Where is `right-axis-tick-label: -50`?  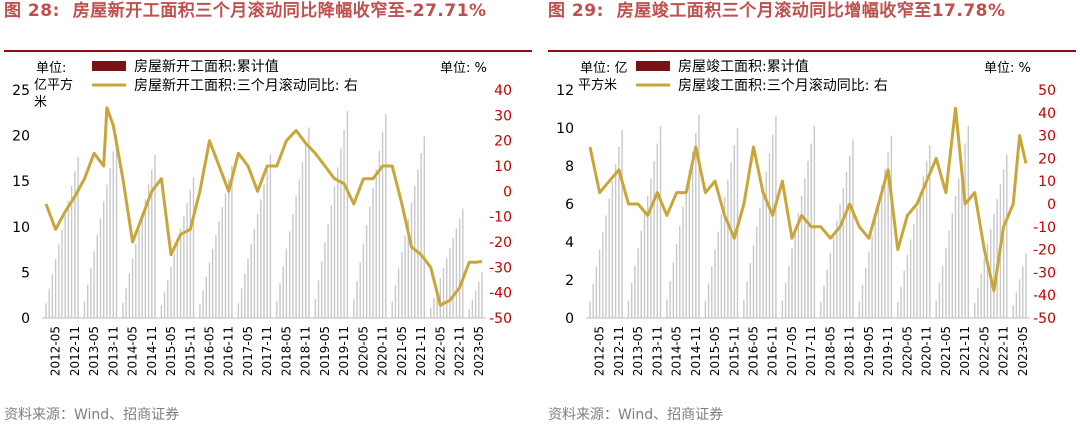
right-axis-tick-label: -50 is located at coordinates (500, 319).